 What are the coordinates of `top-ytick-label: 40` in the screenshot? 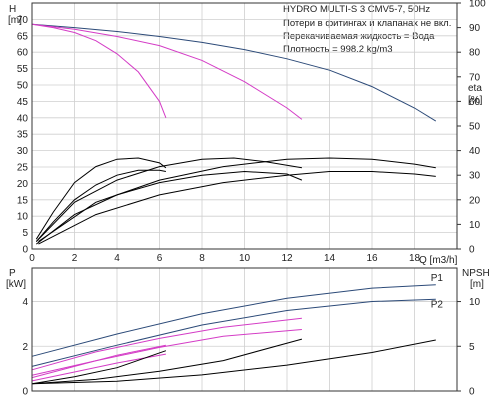 It's located at (23, 118).